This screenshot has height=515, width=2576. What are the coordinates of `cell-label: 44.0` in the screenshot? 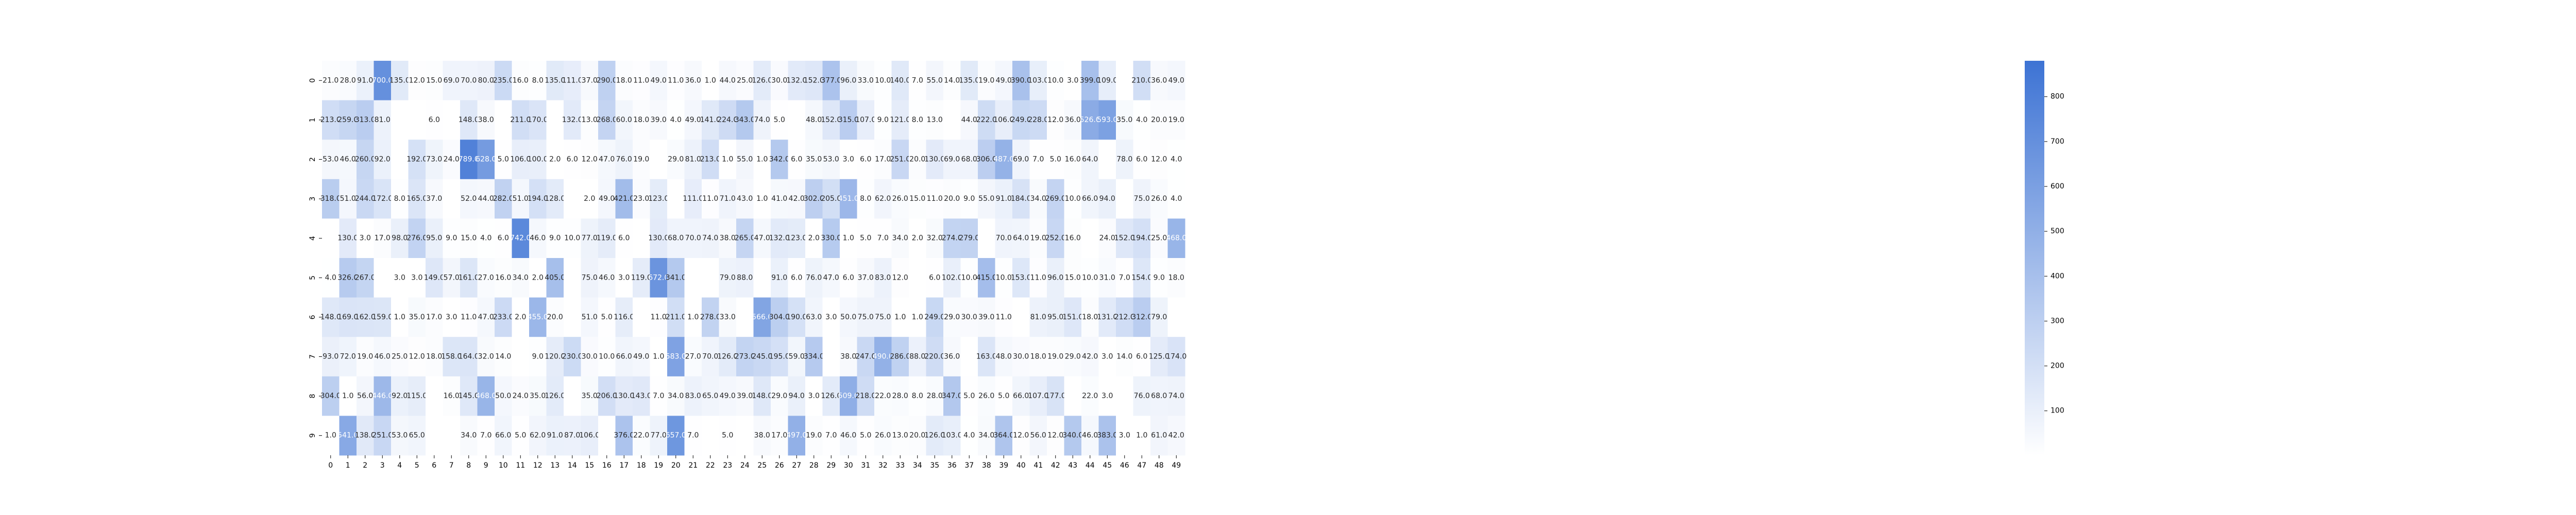 It's located at (969, 120).